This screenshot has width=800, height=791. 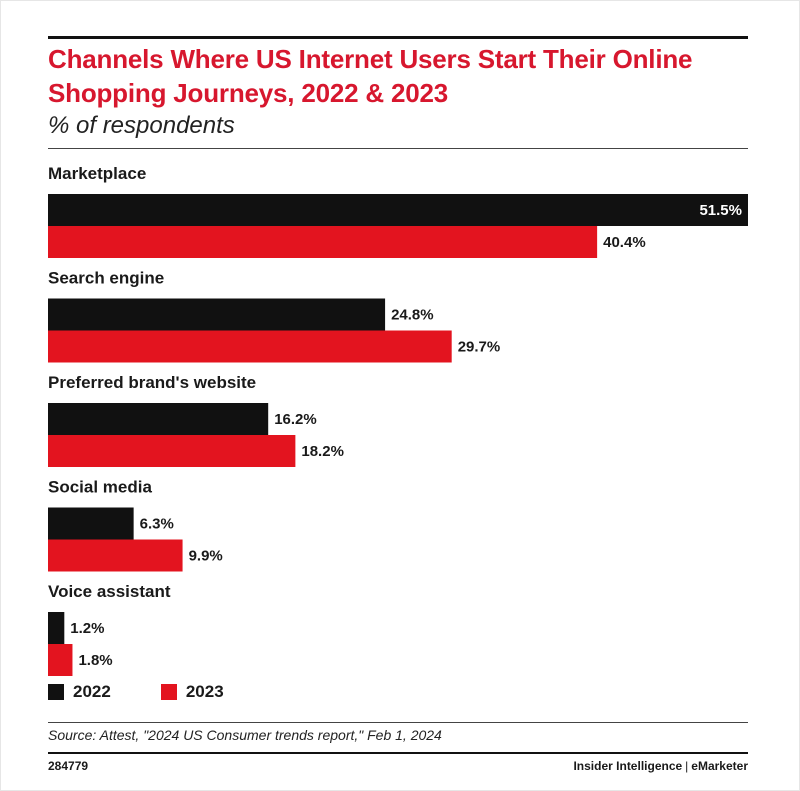 I want to click on bar-marketplace-2023, so click(x=323, y=242).